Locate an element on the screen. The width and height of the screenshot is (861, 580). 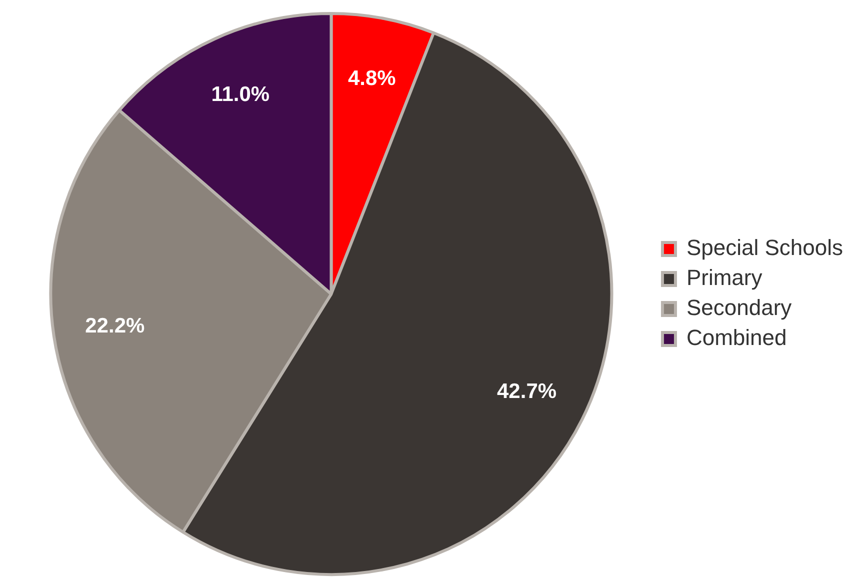
data-label: 42.7% is located at coordinates (527, 391).